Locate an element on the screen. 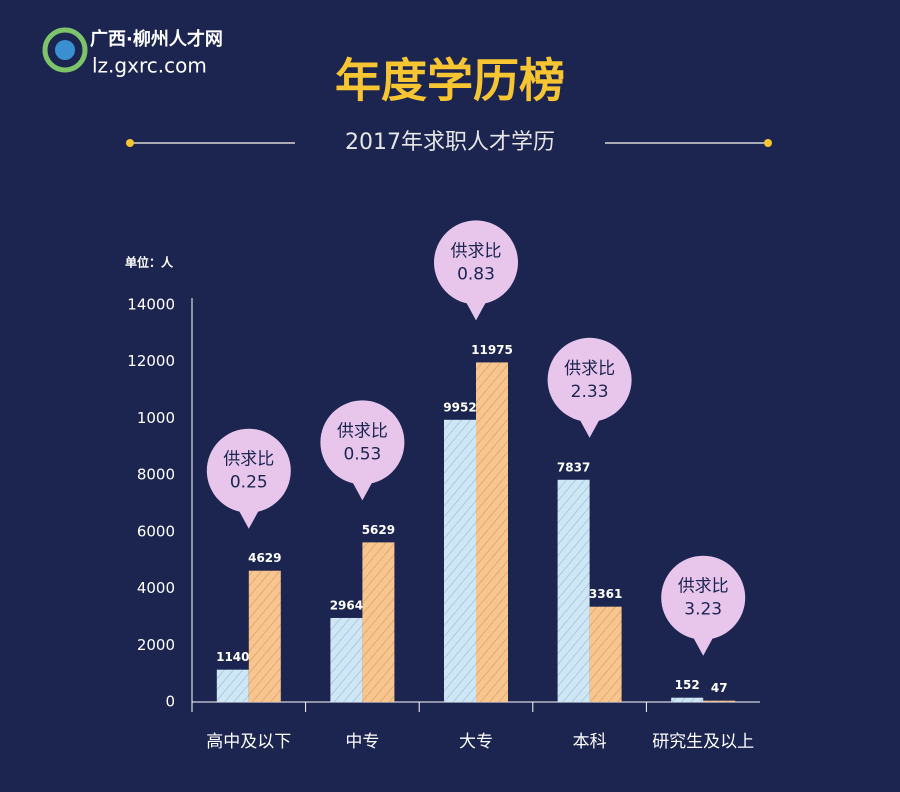 The height and width of the screenshot is (792, 900). x-tick-label: 研究生及以上 is located at coordinates (703, 742).